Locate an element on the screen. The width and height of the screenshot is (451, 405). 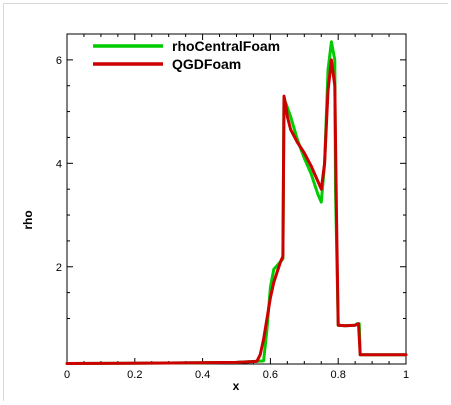
figure-frame-top is located at coordinates (225, 3).